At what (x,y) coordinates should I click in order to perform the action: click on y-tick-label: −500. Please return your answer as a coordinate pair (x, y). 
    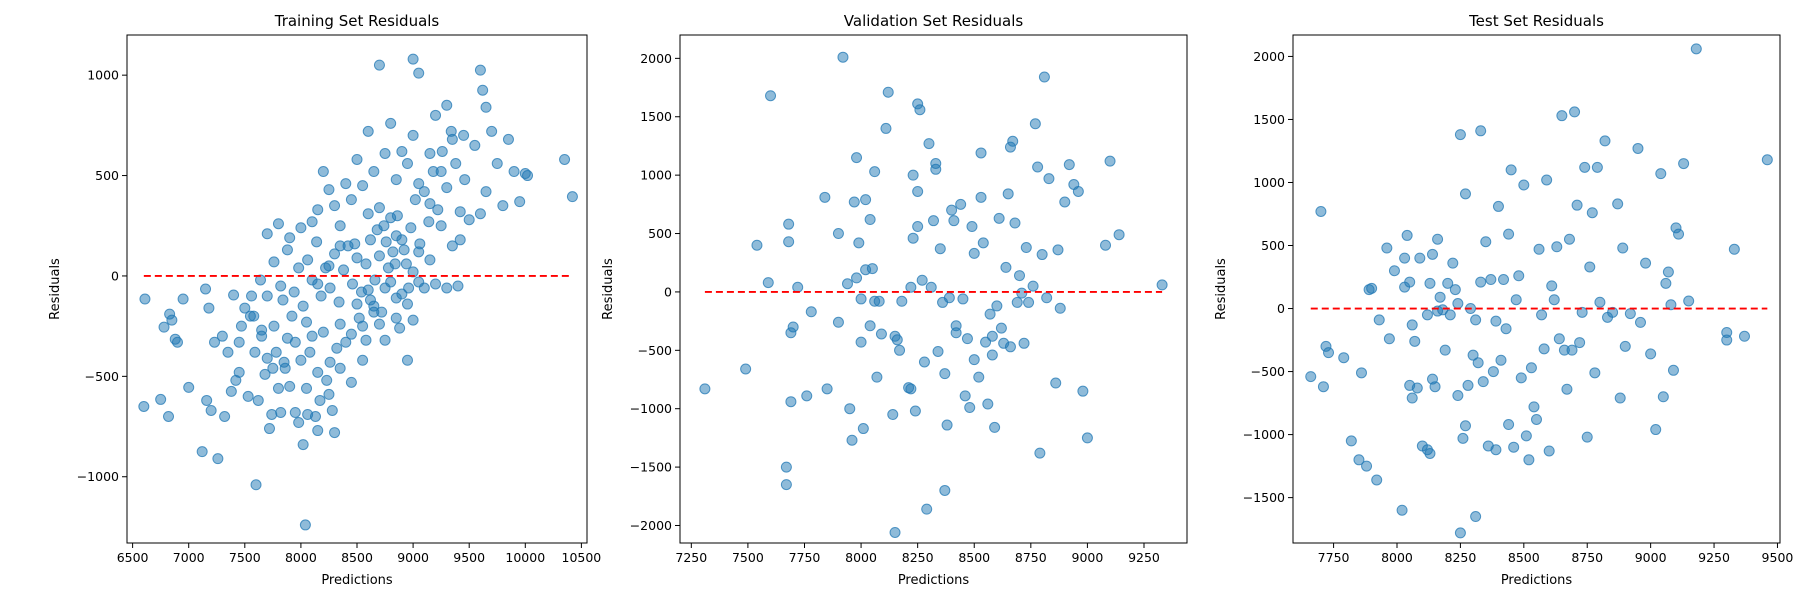
    Looking at the image, I should click on (655, 350).